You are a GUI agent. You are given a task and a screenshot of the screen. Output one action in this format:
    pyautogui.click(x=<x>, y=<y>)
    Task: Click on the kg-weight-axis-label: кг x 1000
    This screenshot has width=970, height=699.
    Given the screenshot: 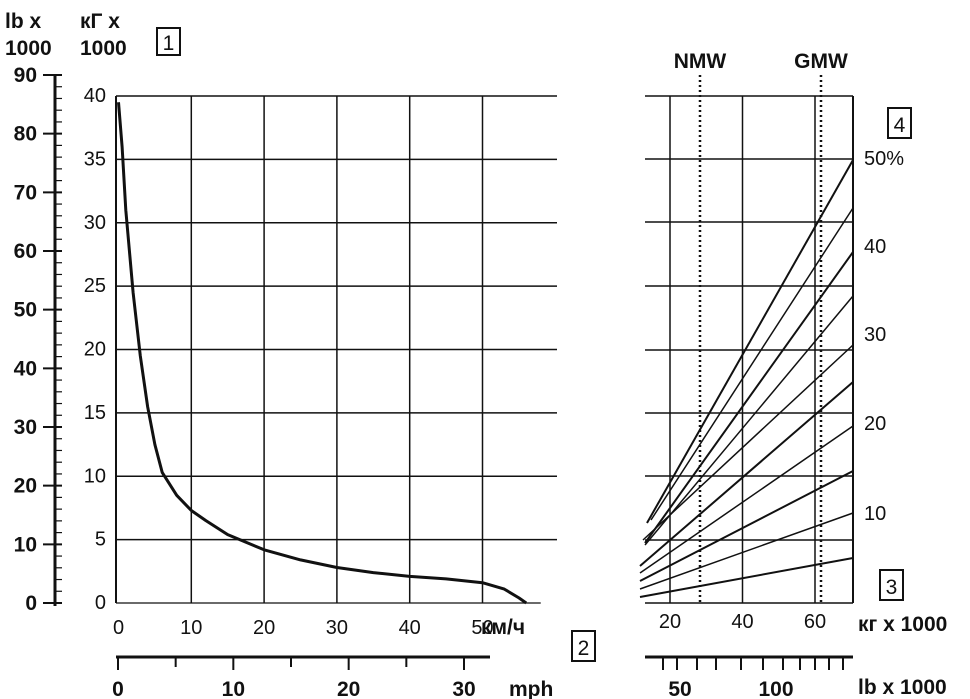 What is the action you would take?
    pyautogui.click(x=902, y=624)
    